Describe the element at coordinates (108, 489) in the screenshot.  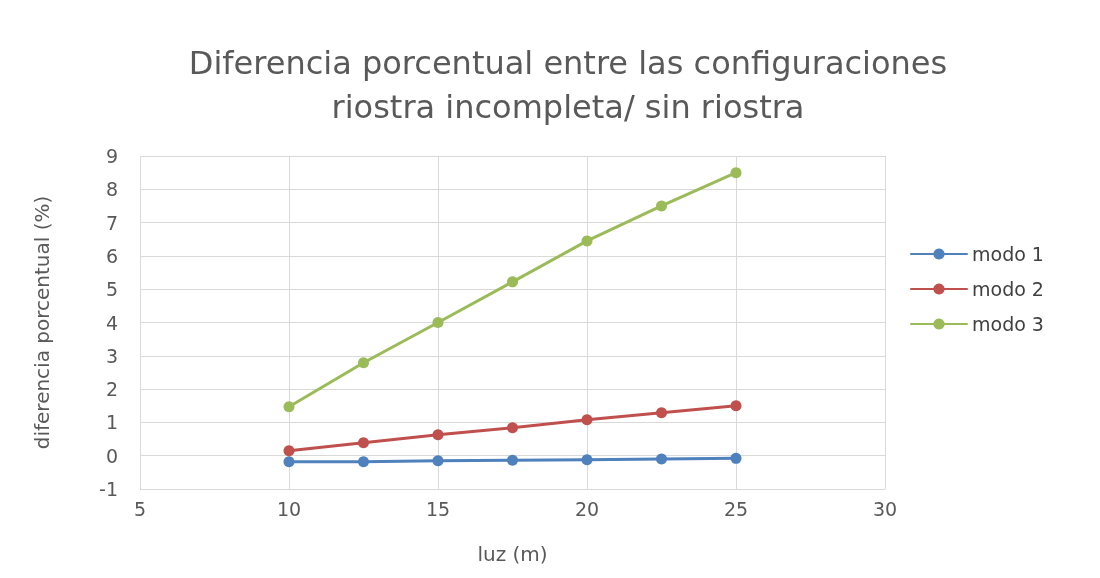
I see `y-tick-label: -1` at that location.